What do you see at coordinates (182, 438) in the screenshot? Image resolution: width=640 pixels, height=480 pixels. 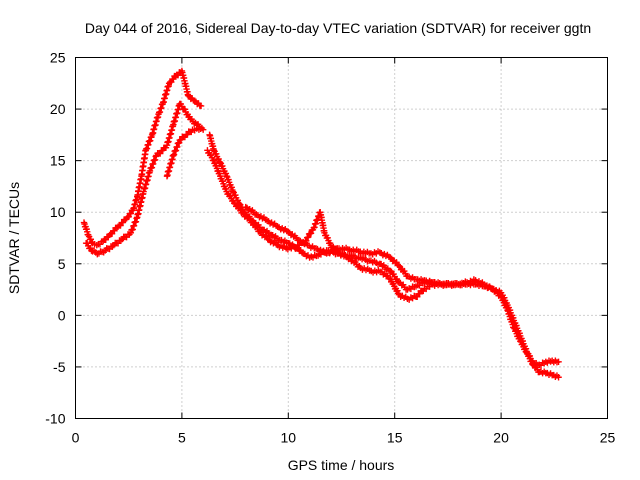 I see `x-tick-label: 5` at bounding box center [182, 438].